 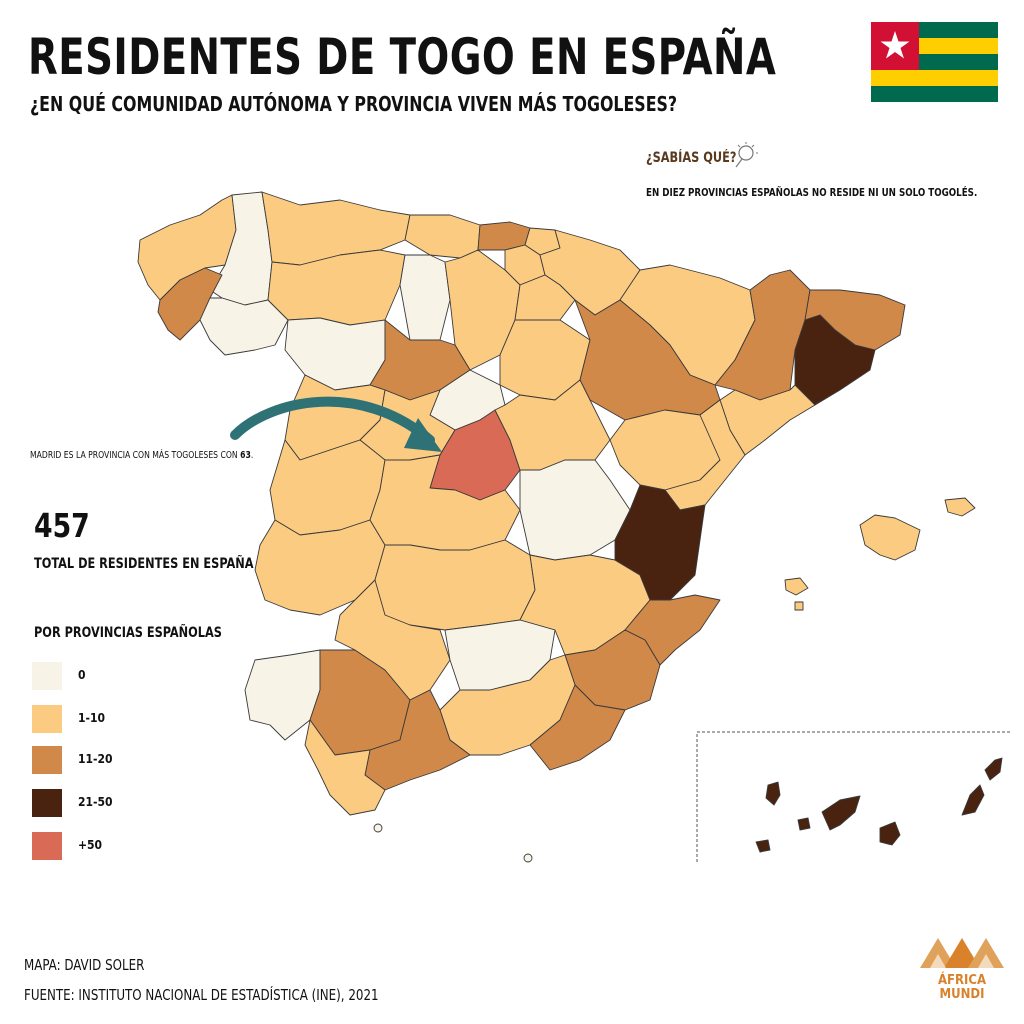 I want to click on legend-item-50-plus: +50, so click(x=92, y=847).